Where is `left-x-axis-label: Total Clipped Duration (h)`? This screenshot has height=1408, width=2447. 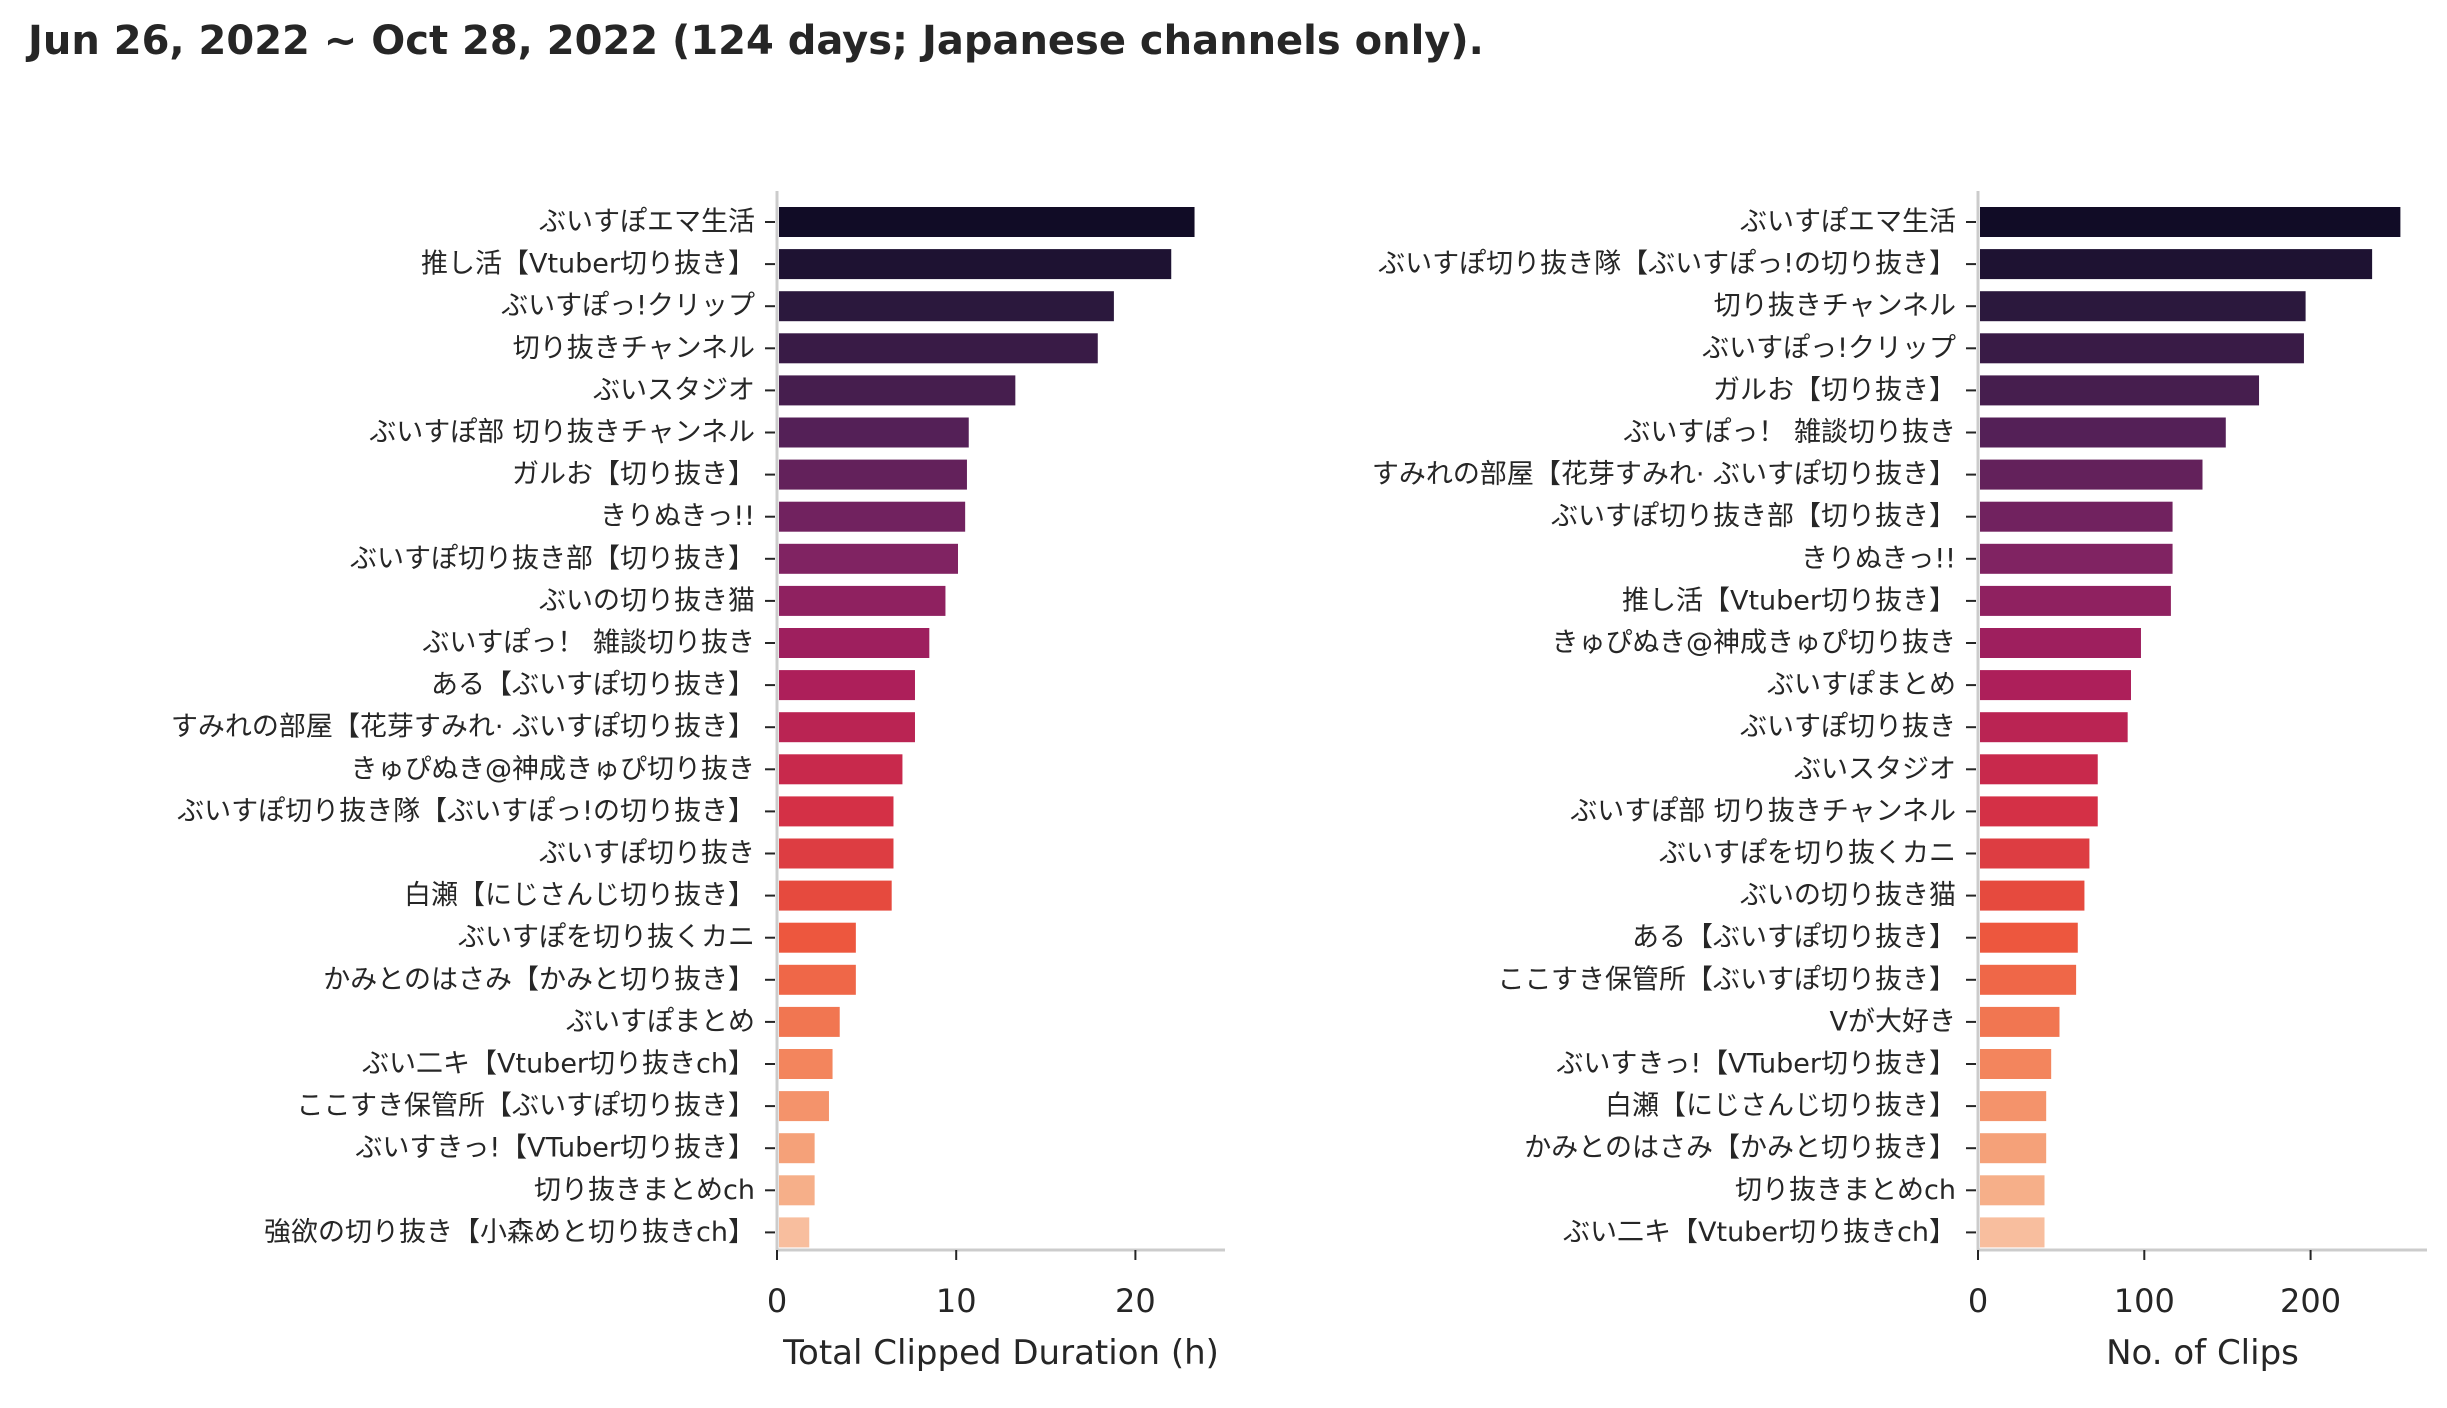 left-x-axis-label: Total Clipped Duration (h) is located at coordinates (1000, 1353).